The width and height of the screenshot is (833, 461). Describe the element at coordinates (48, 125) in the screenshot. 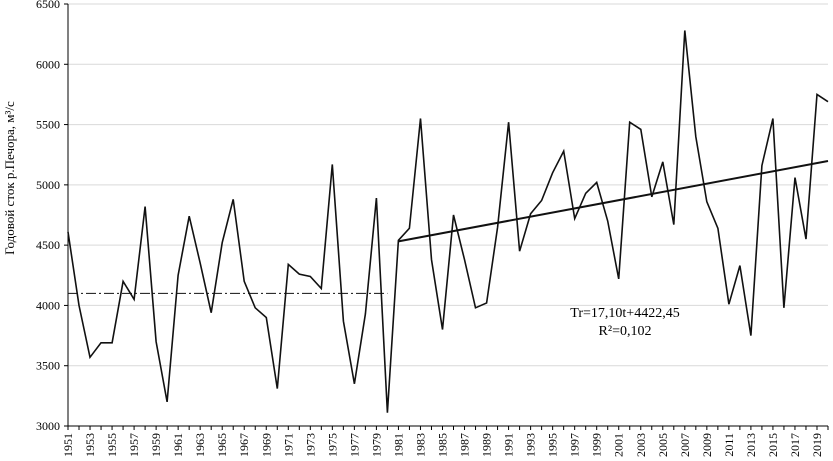

I see `y-tick-label: 5500` at that location.